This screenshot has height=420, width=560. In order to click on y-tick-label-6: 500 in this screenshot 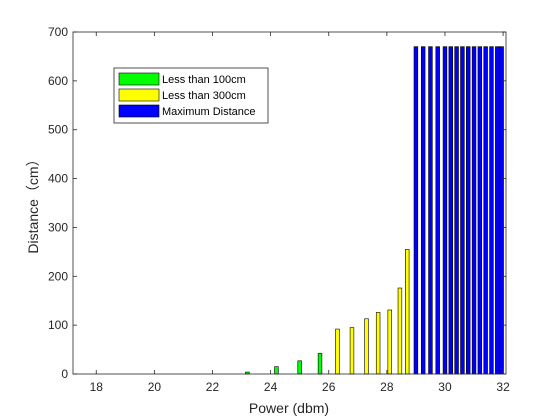, I will do `click(58, 130)`.